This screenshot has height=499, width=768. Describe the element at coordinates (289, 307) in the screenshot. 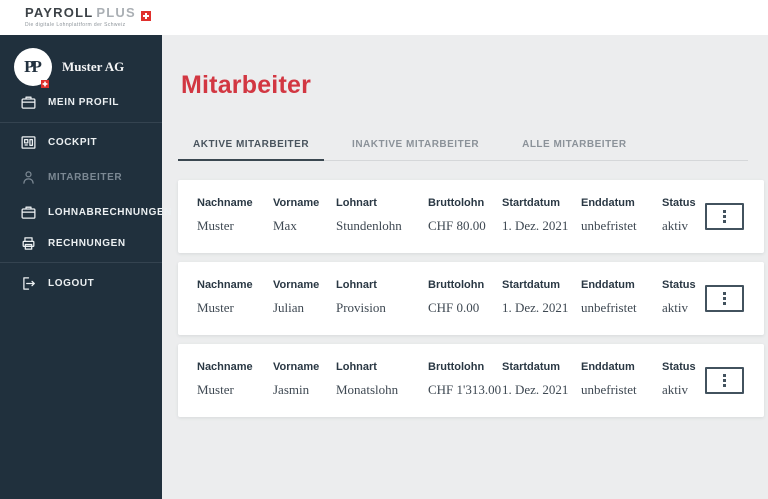

I see `employee-vorname: Julian` at that location.